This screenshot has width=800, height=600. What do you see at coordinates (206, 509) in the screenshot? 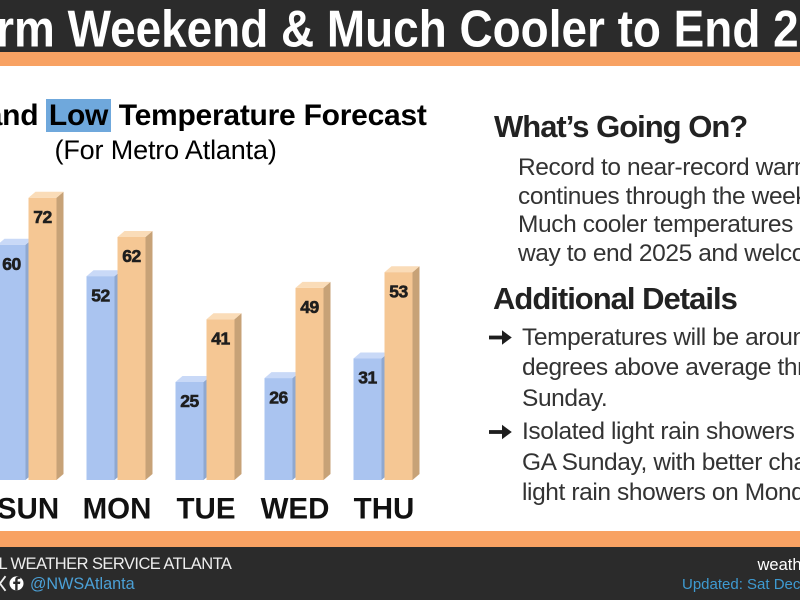
I see `svg-text: TUE` at bounding box center [206, 509].